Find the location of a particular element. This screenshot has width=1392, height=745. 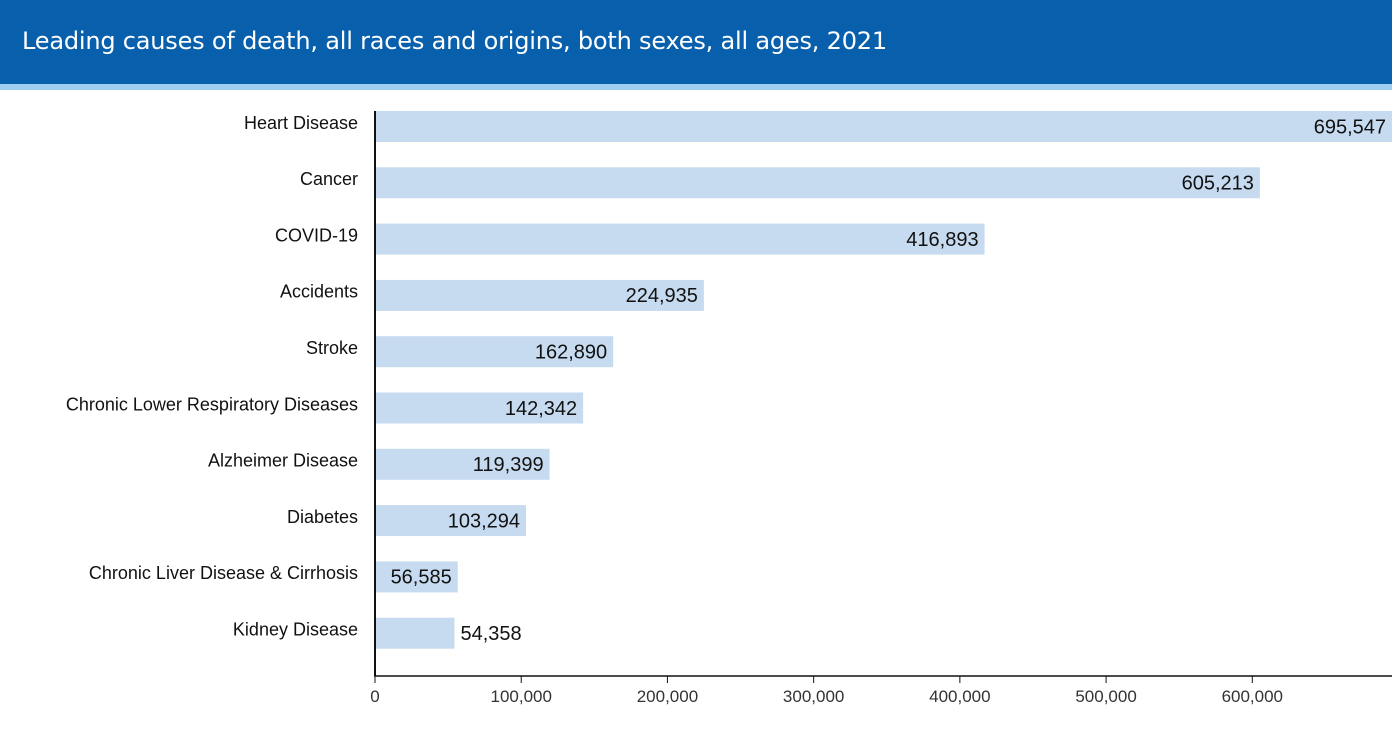

x-tick-label: 200,000 is located at coordinates (667, 696).